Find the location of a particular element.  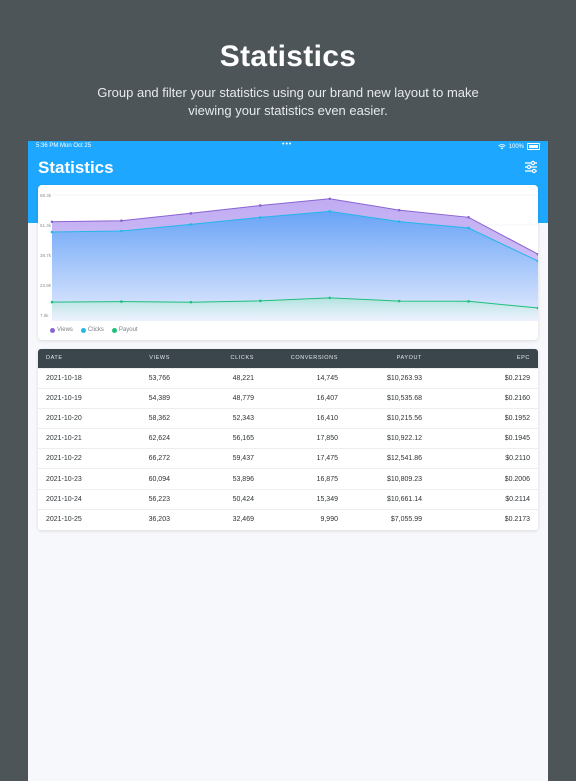

table-cell-conversions: 9,990 is located at coordinates (329, 520).